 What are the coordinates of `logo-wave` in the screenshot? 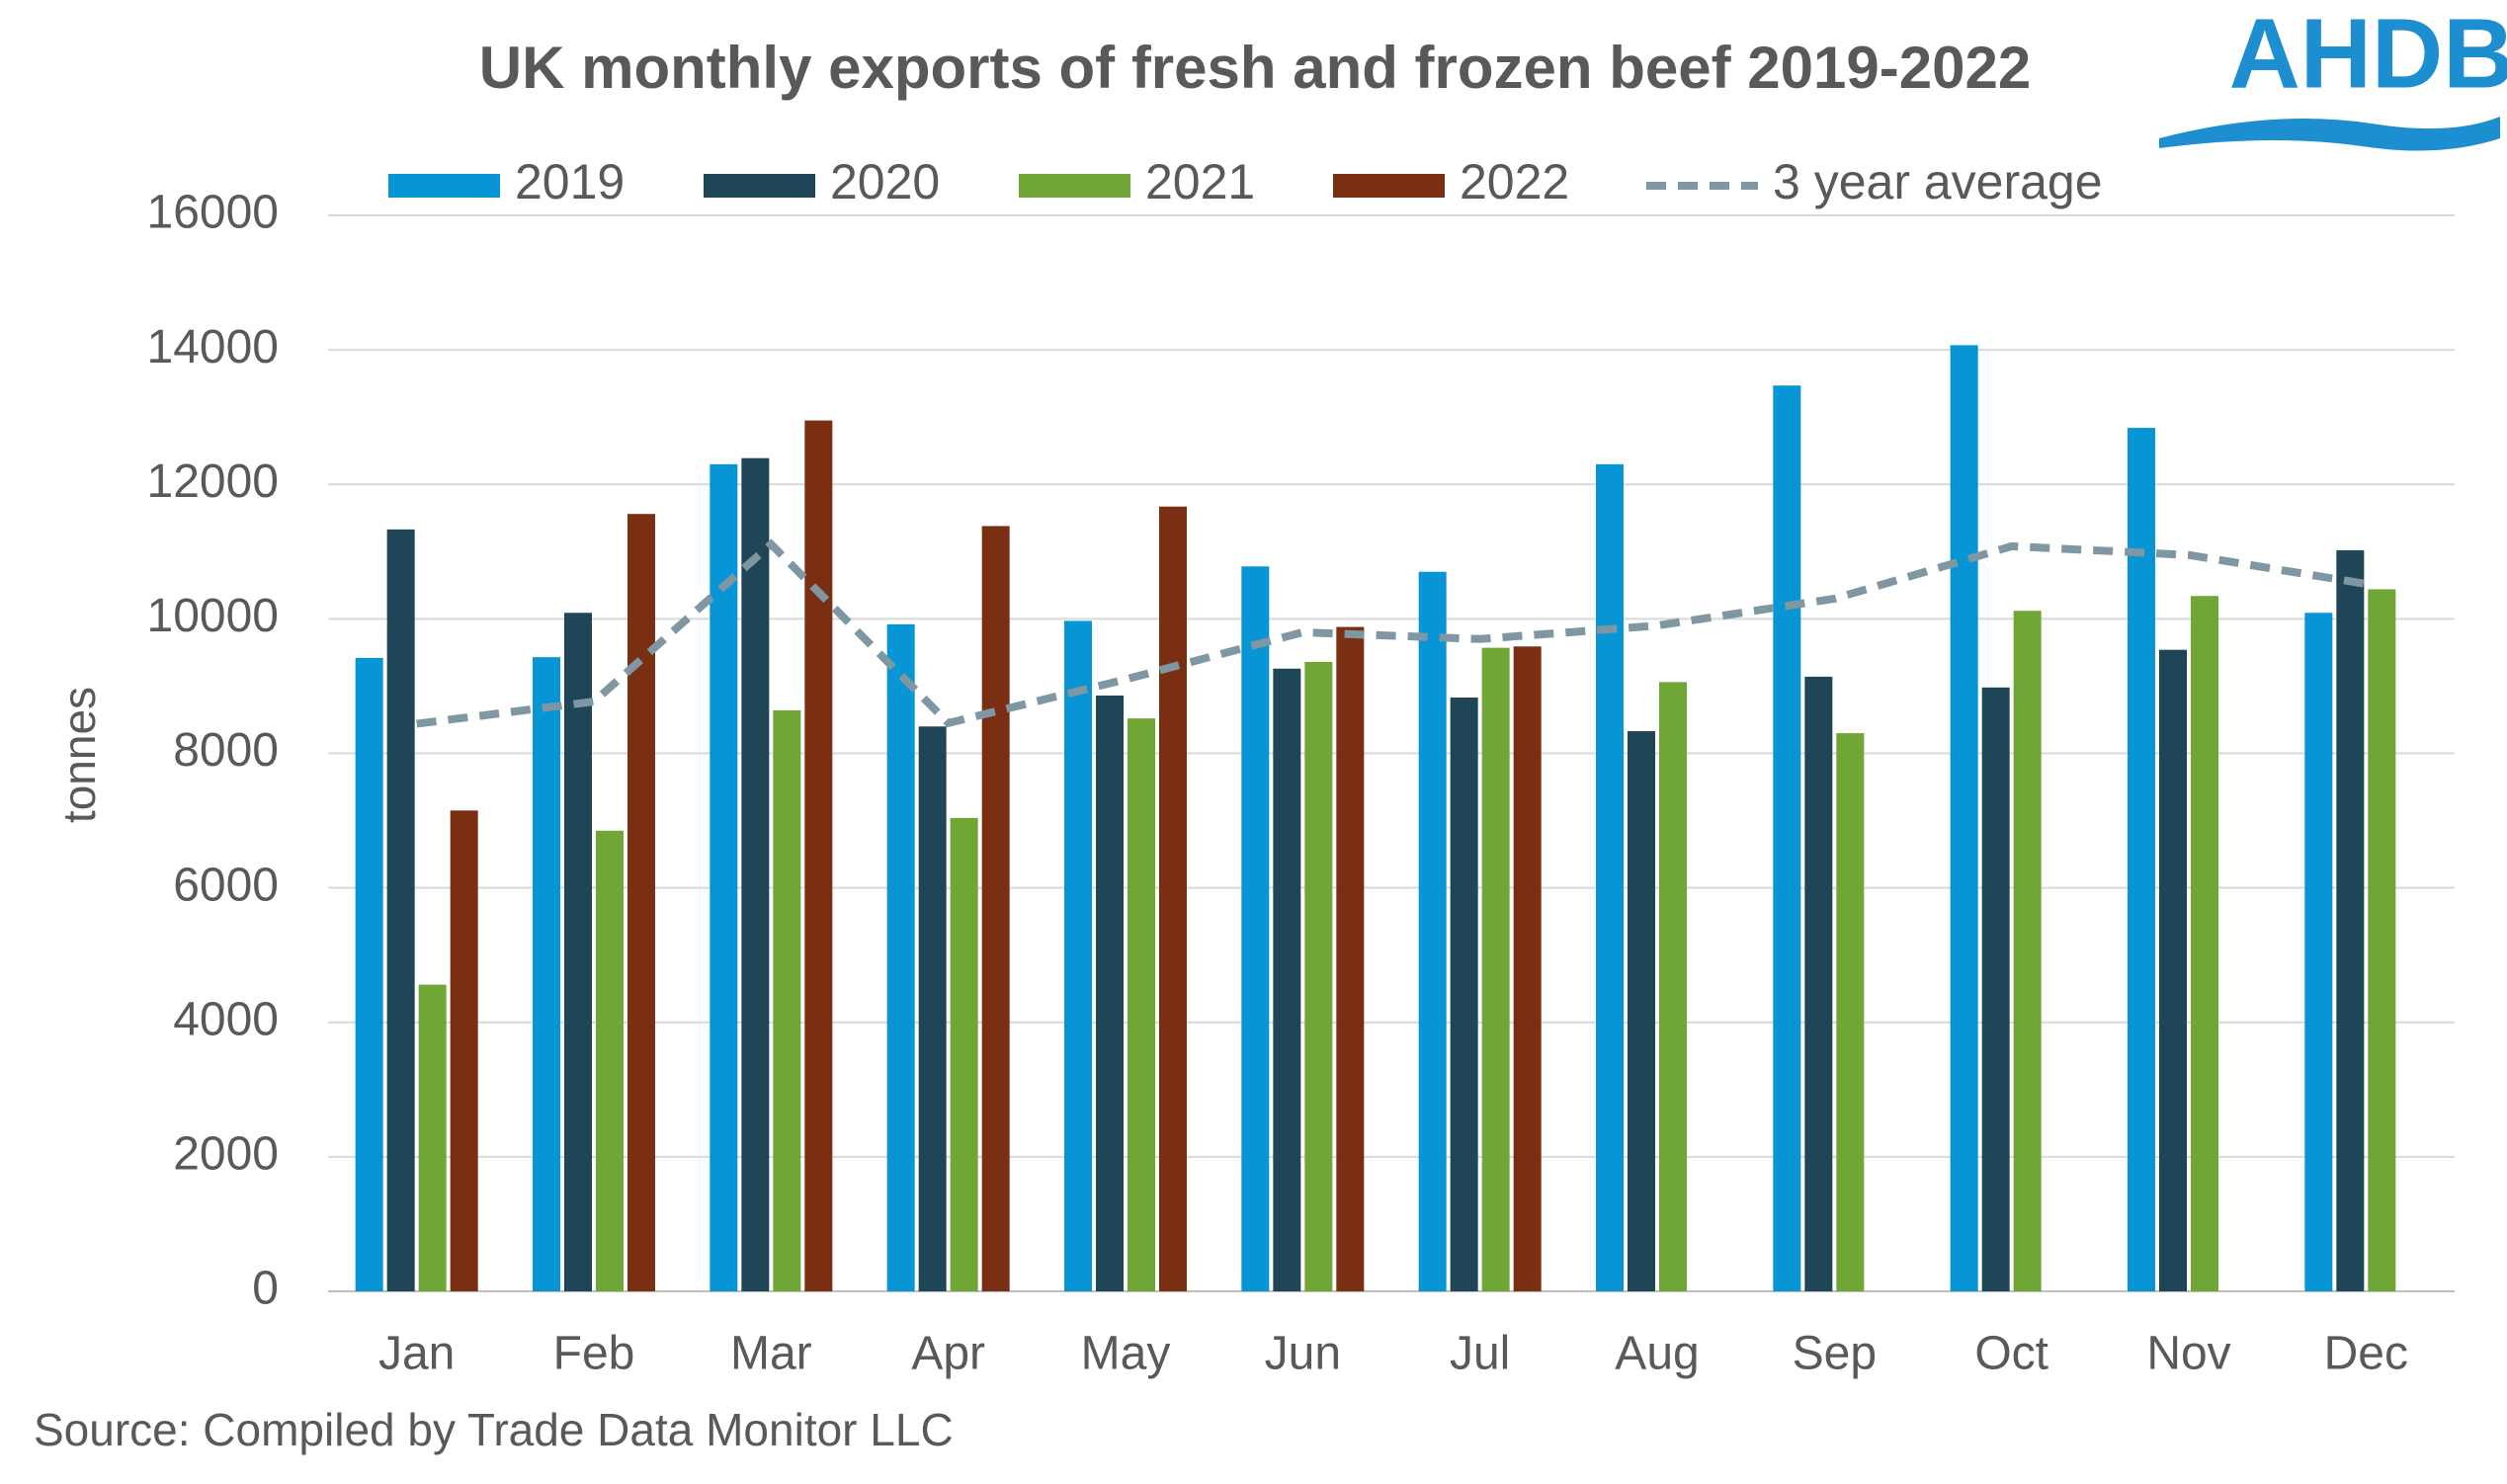 It's located at (2329, 134).